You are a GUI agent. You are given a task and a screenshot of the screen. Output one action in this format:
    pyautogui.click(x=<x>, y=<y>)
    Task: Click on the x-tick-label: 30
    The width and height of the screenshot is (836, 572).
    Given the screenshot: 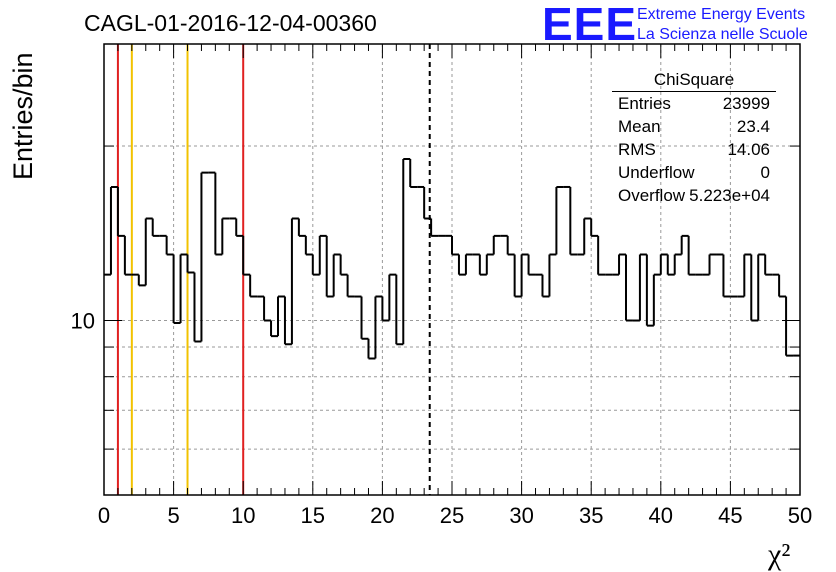 What is the action you would take?
    pyautogui.click(x=521, y=515)
    